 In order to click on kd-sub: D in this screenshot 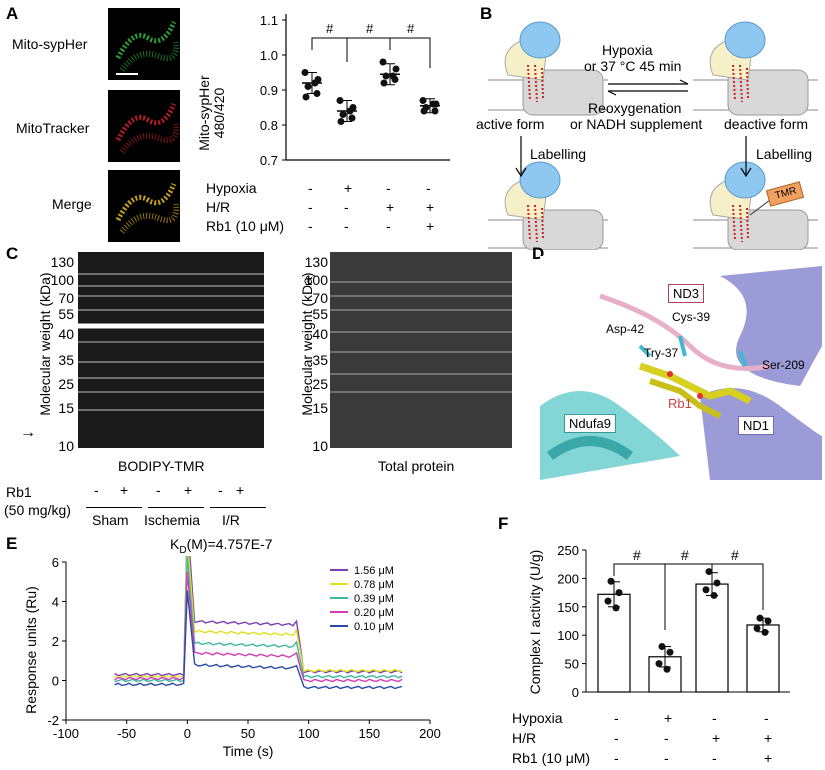, I will do `click(183, 550)`.